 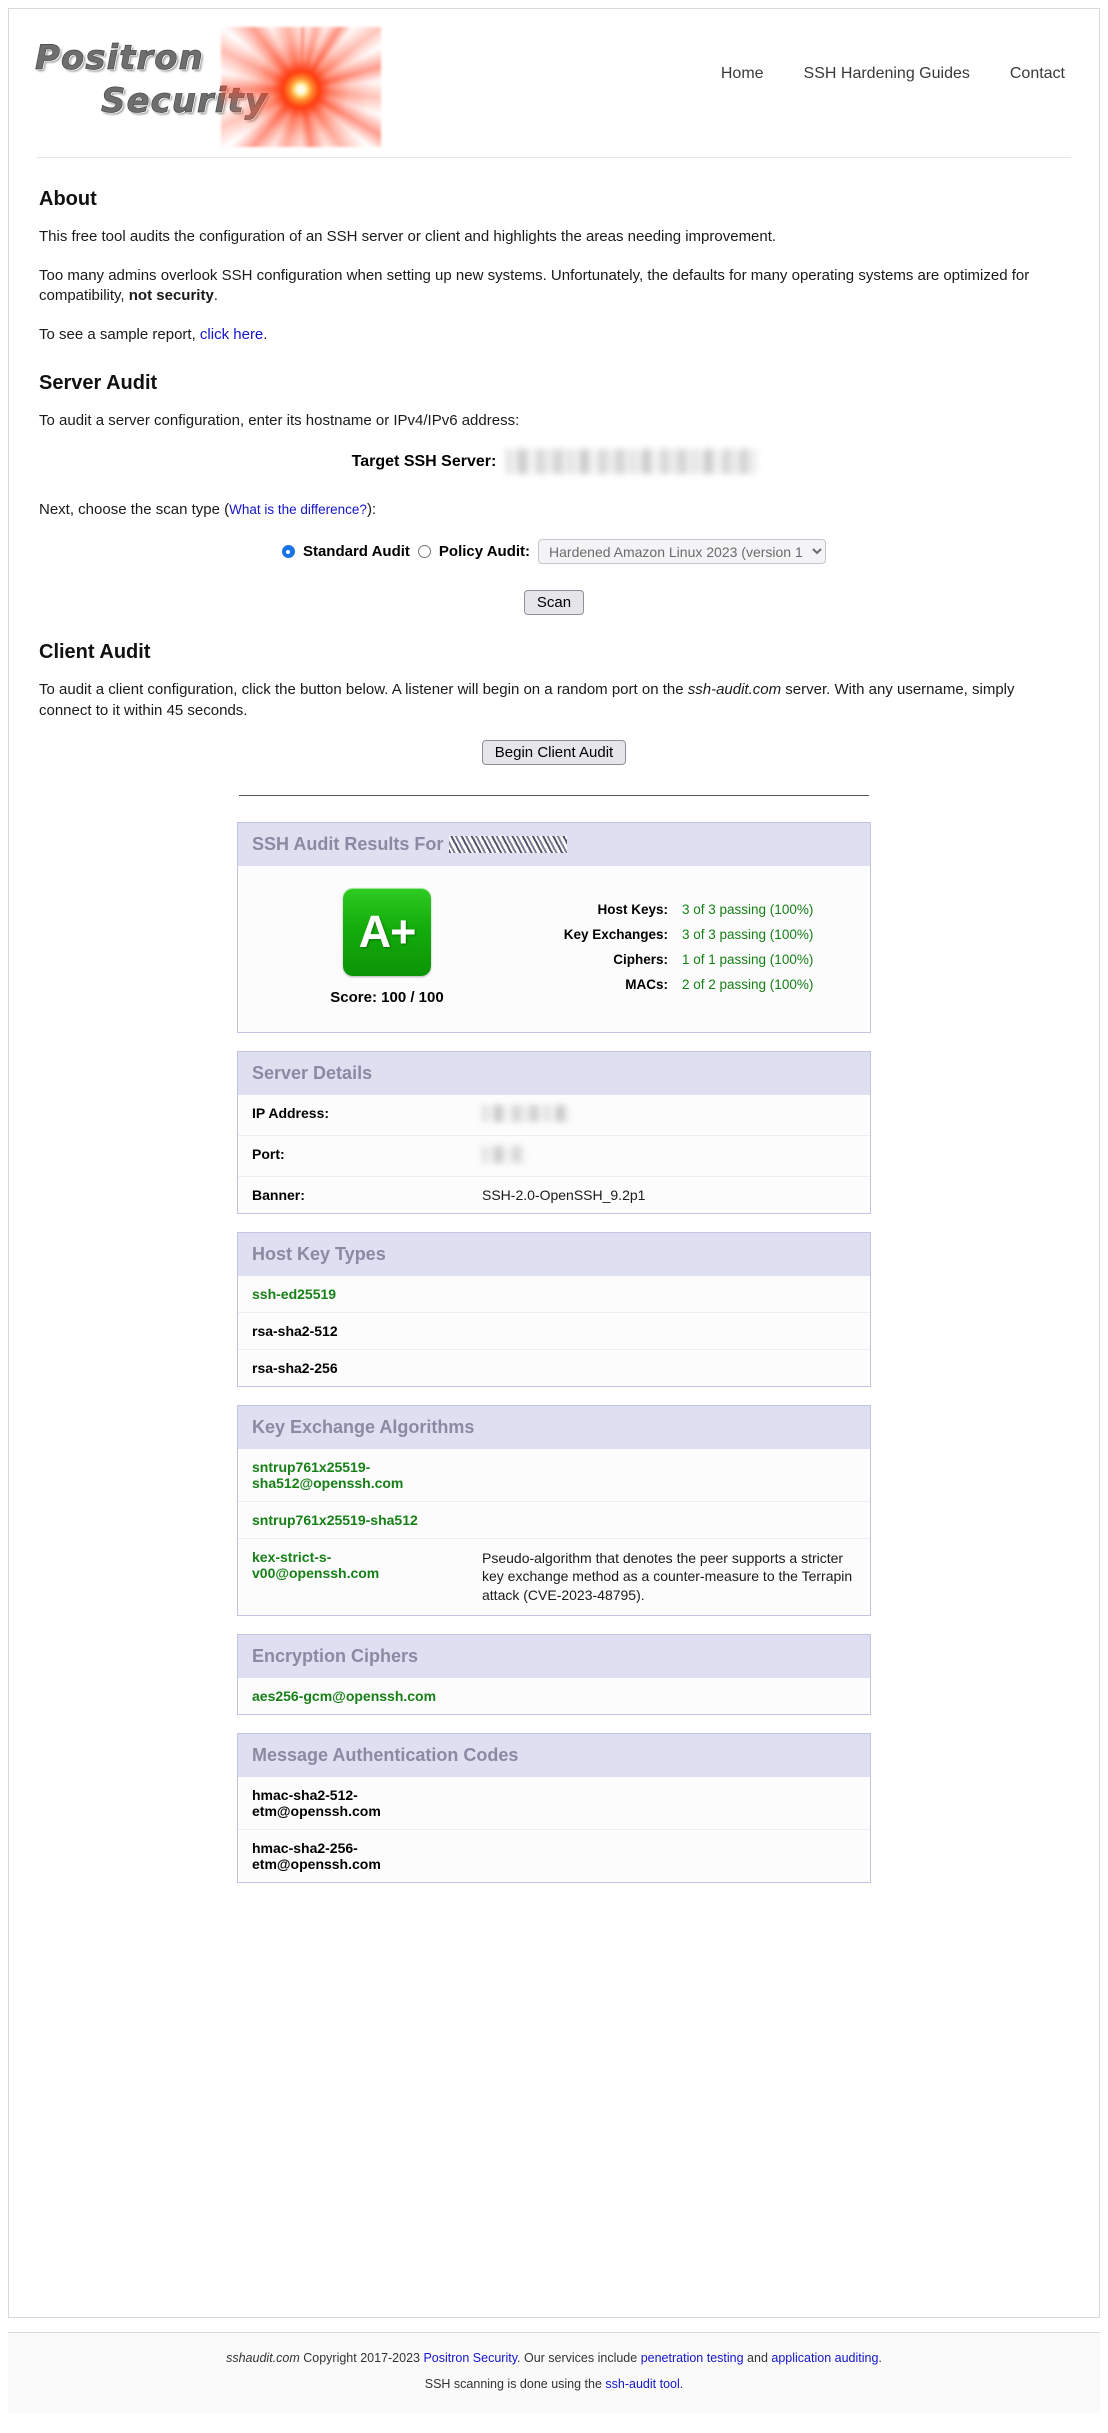 What do you see at coordinates (631, 462) in the screenshot?
I see `target-server-input` at bounding box center [631, 462].